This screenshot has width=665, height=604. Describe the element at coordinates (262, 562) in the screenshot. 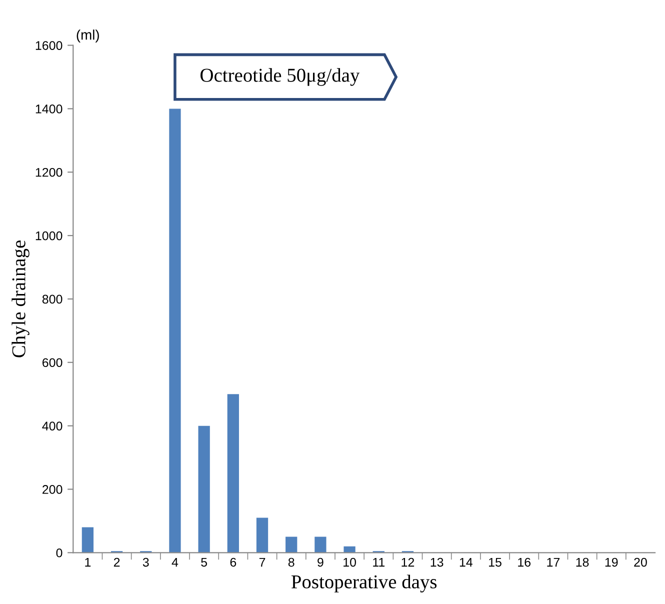

I see `x-tick-label: 7` at that location.